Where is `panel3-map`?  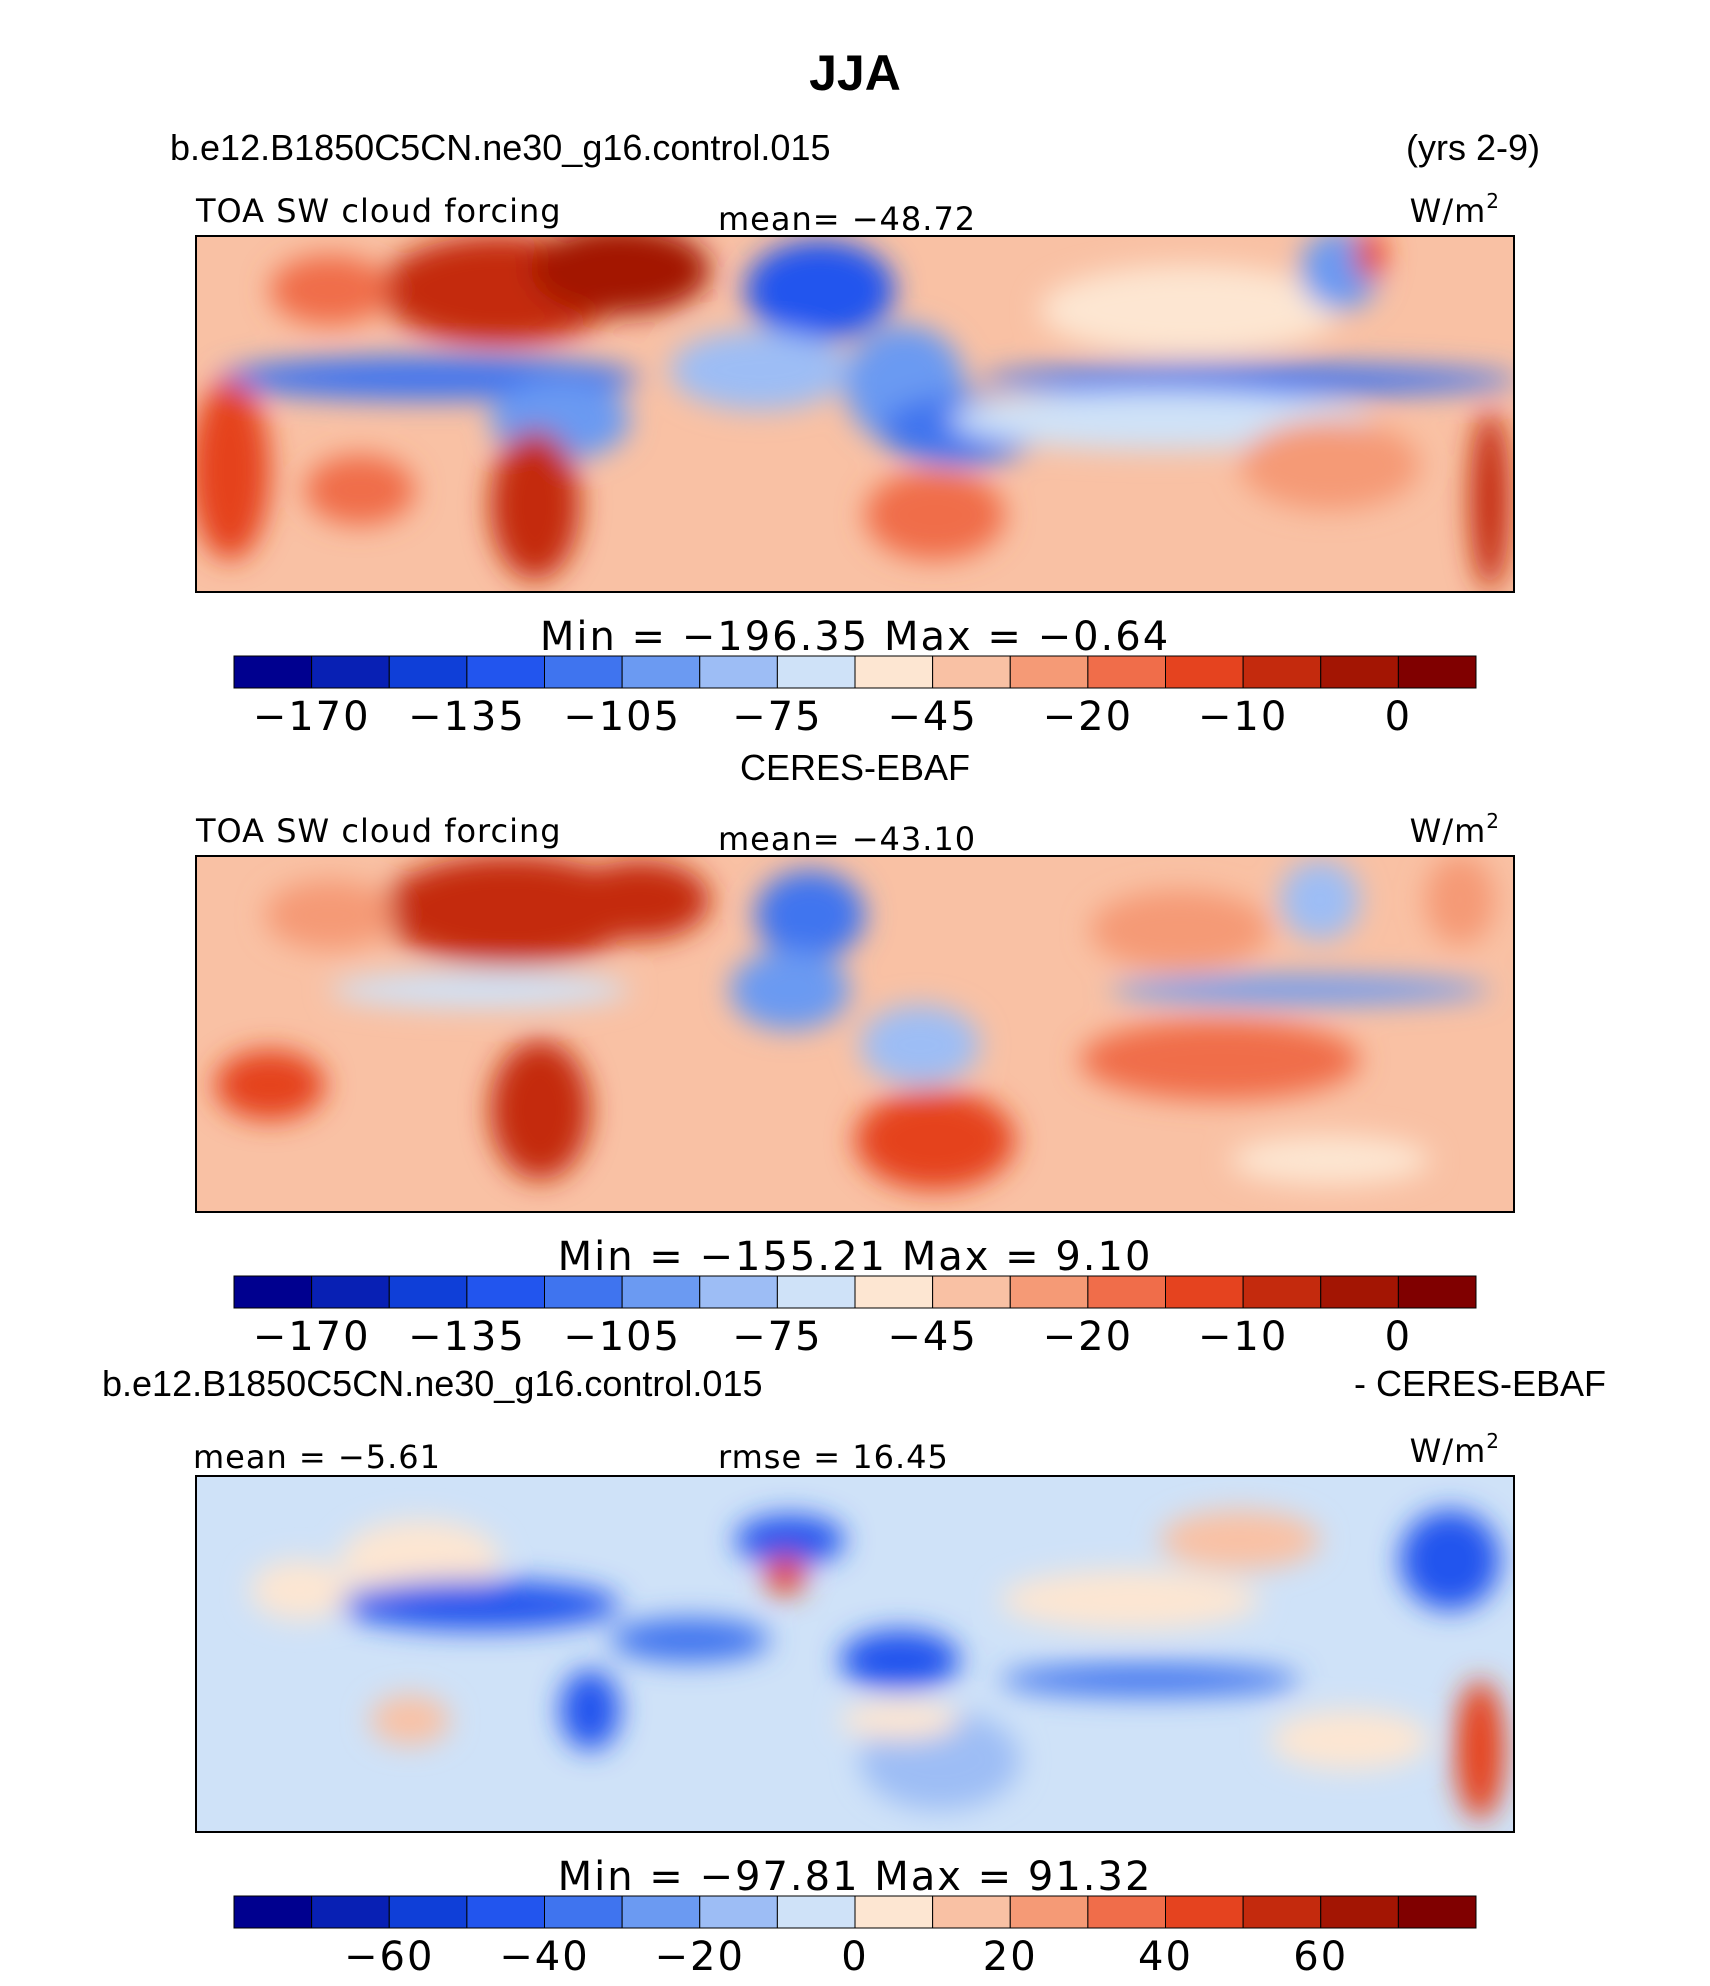 panel3-map is located at coordinates (855, 1654).